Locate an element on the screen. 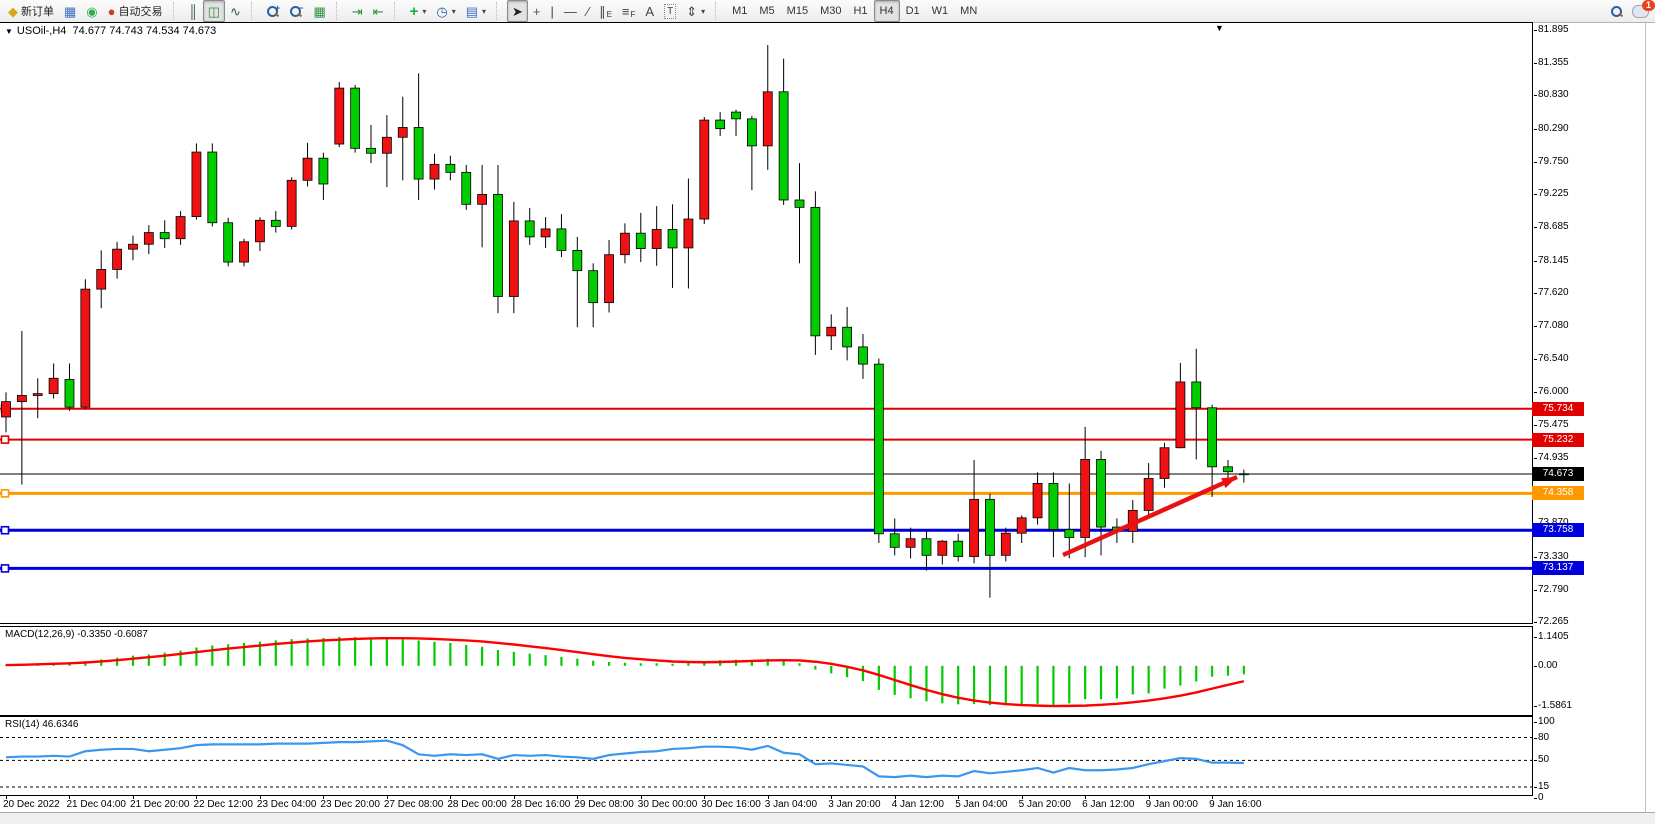  price-tick-81.355: 81.355 is located at coordinates (1551, 62).